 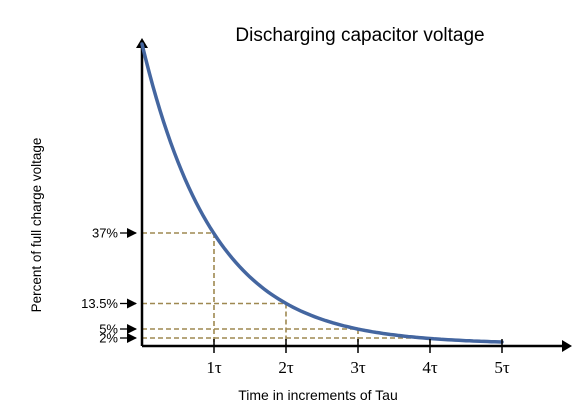 I want to click on x-tick-label: 3τ, so click(x=358, y=367).